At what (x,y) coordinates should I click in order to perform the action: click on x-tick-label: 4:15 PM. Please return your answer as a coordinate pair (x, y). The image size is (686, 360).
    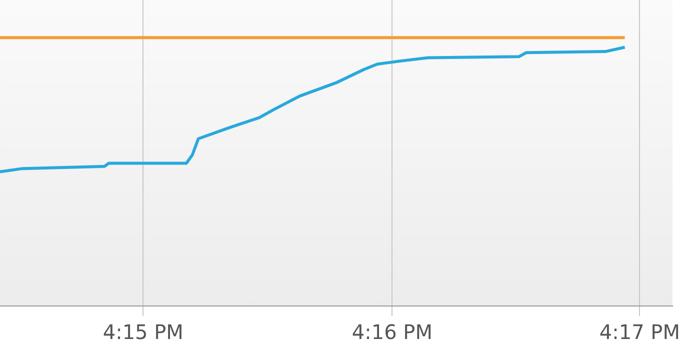
    Looking at the image, I should click on (143, 332).